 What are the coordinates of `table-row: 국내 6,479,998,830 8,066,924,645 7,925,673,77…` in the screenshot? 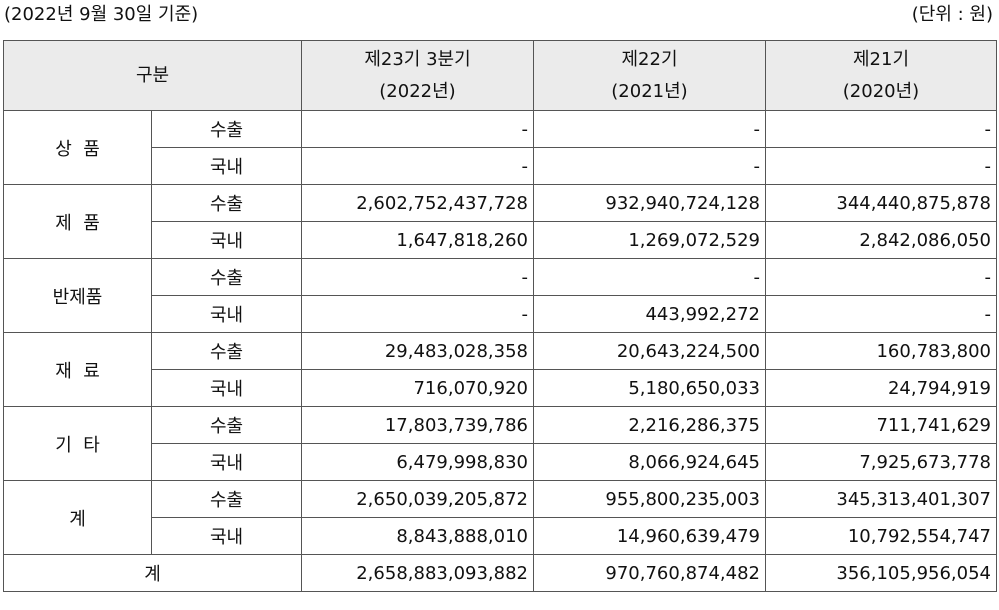 It's located at (500, 462).